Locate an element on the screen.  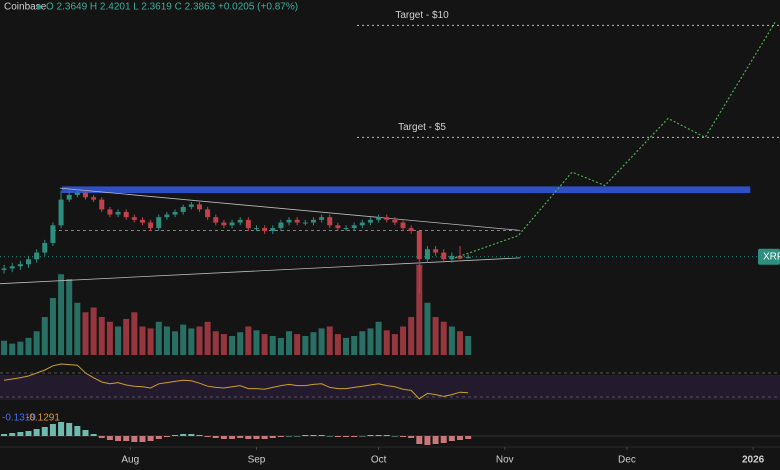
macd-label: -0.1319 is located at coordinates (19, 418).